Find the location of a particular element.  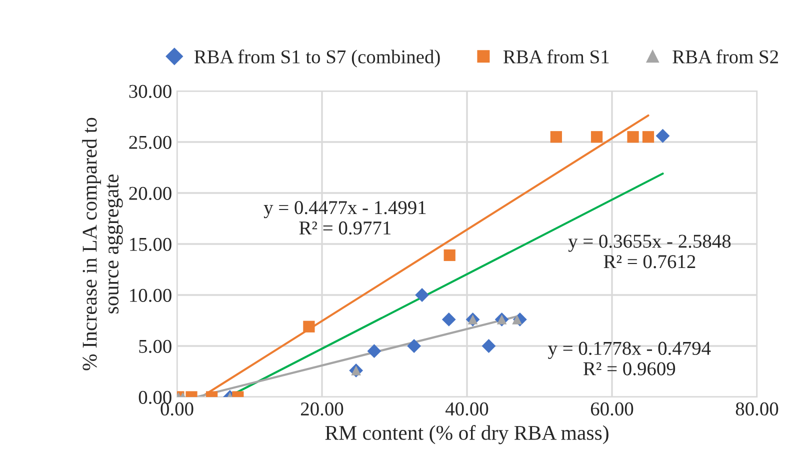

y-tick-label: 10.00 is located at coordinates (151, 295).